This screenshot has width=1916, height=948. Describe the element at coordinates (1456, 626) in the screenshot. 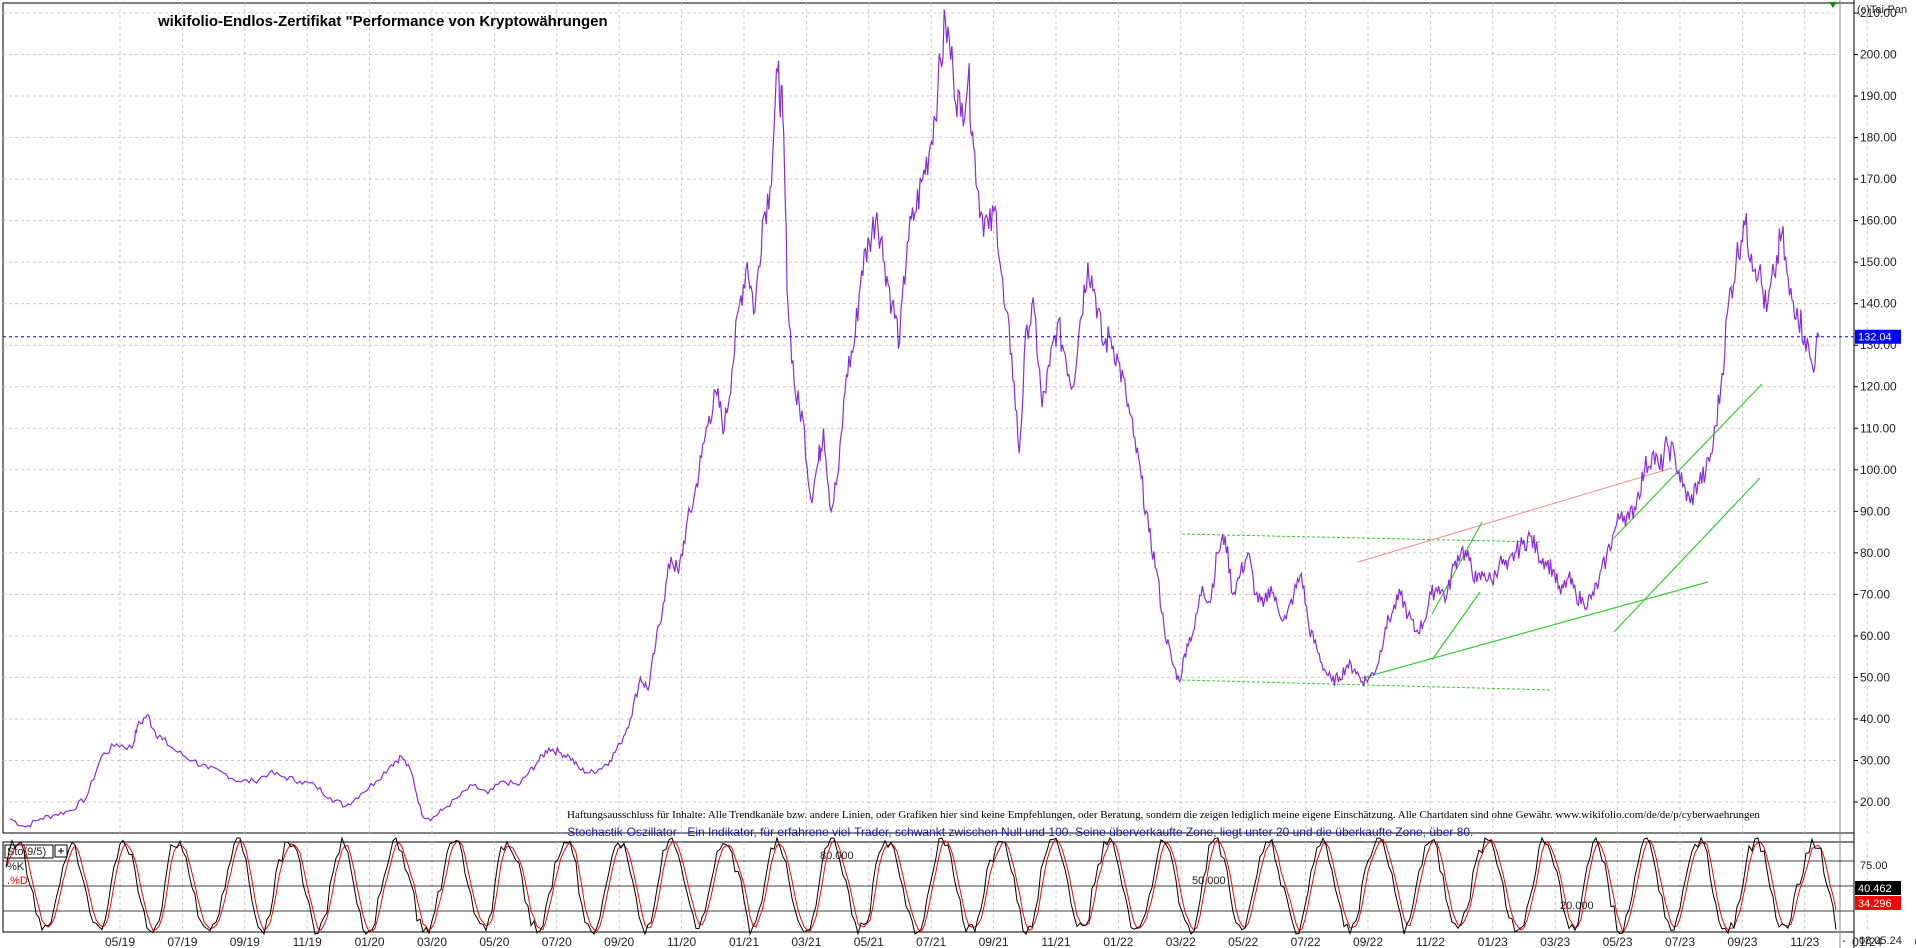

I see `channel-small-lower` at that location.